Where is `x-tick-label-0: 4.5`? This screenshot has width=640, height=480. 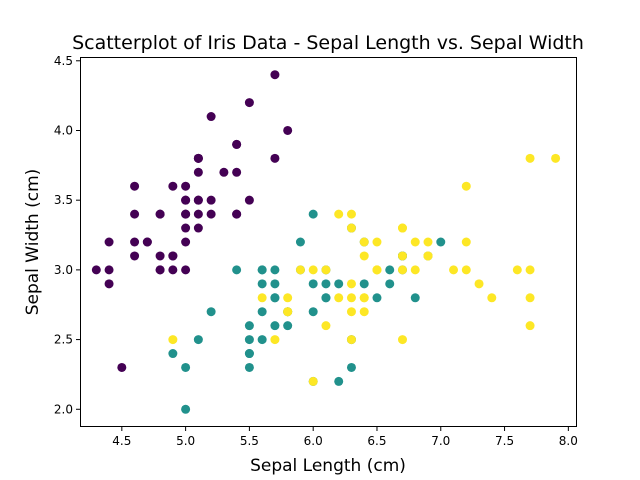
x-tick-label-0: 4.5 is located at coordinates (121, 441).